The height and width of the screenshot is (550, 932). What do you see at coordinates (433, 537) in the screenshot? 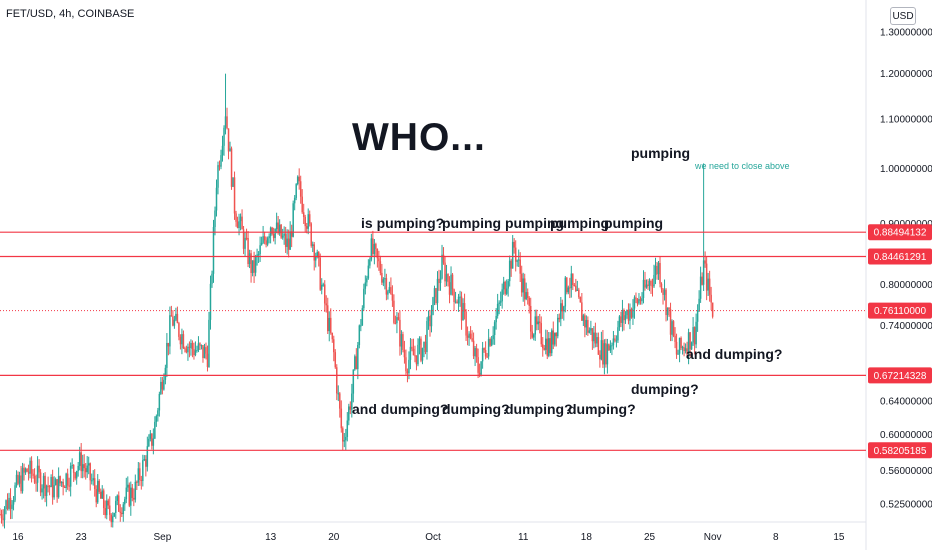
I see `x-tick-label: Oct` at bounding box center [433, 537].